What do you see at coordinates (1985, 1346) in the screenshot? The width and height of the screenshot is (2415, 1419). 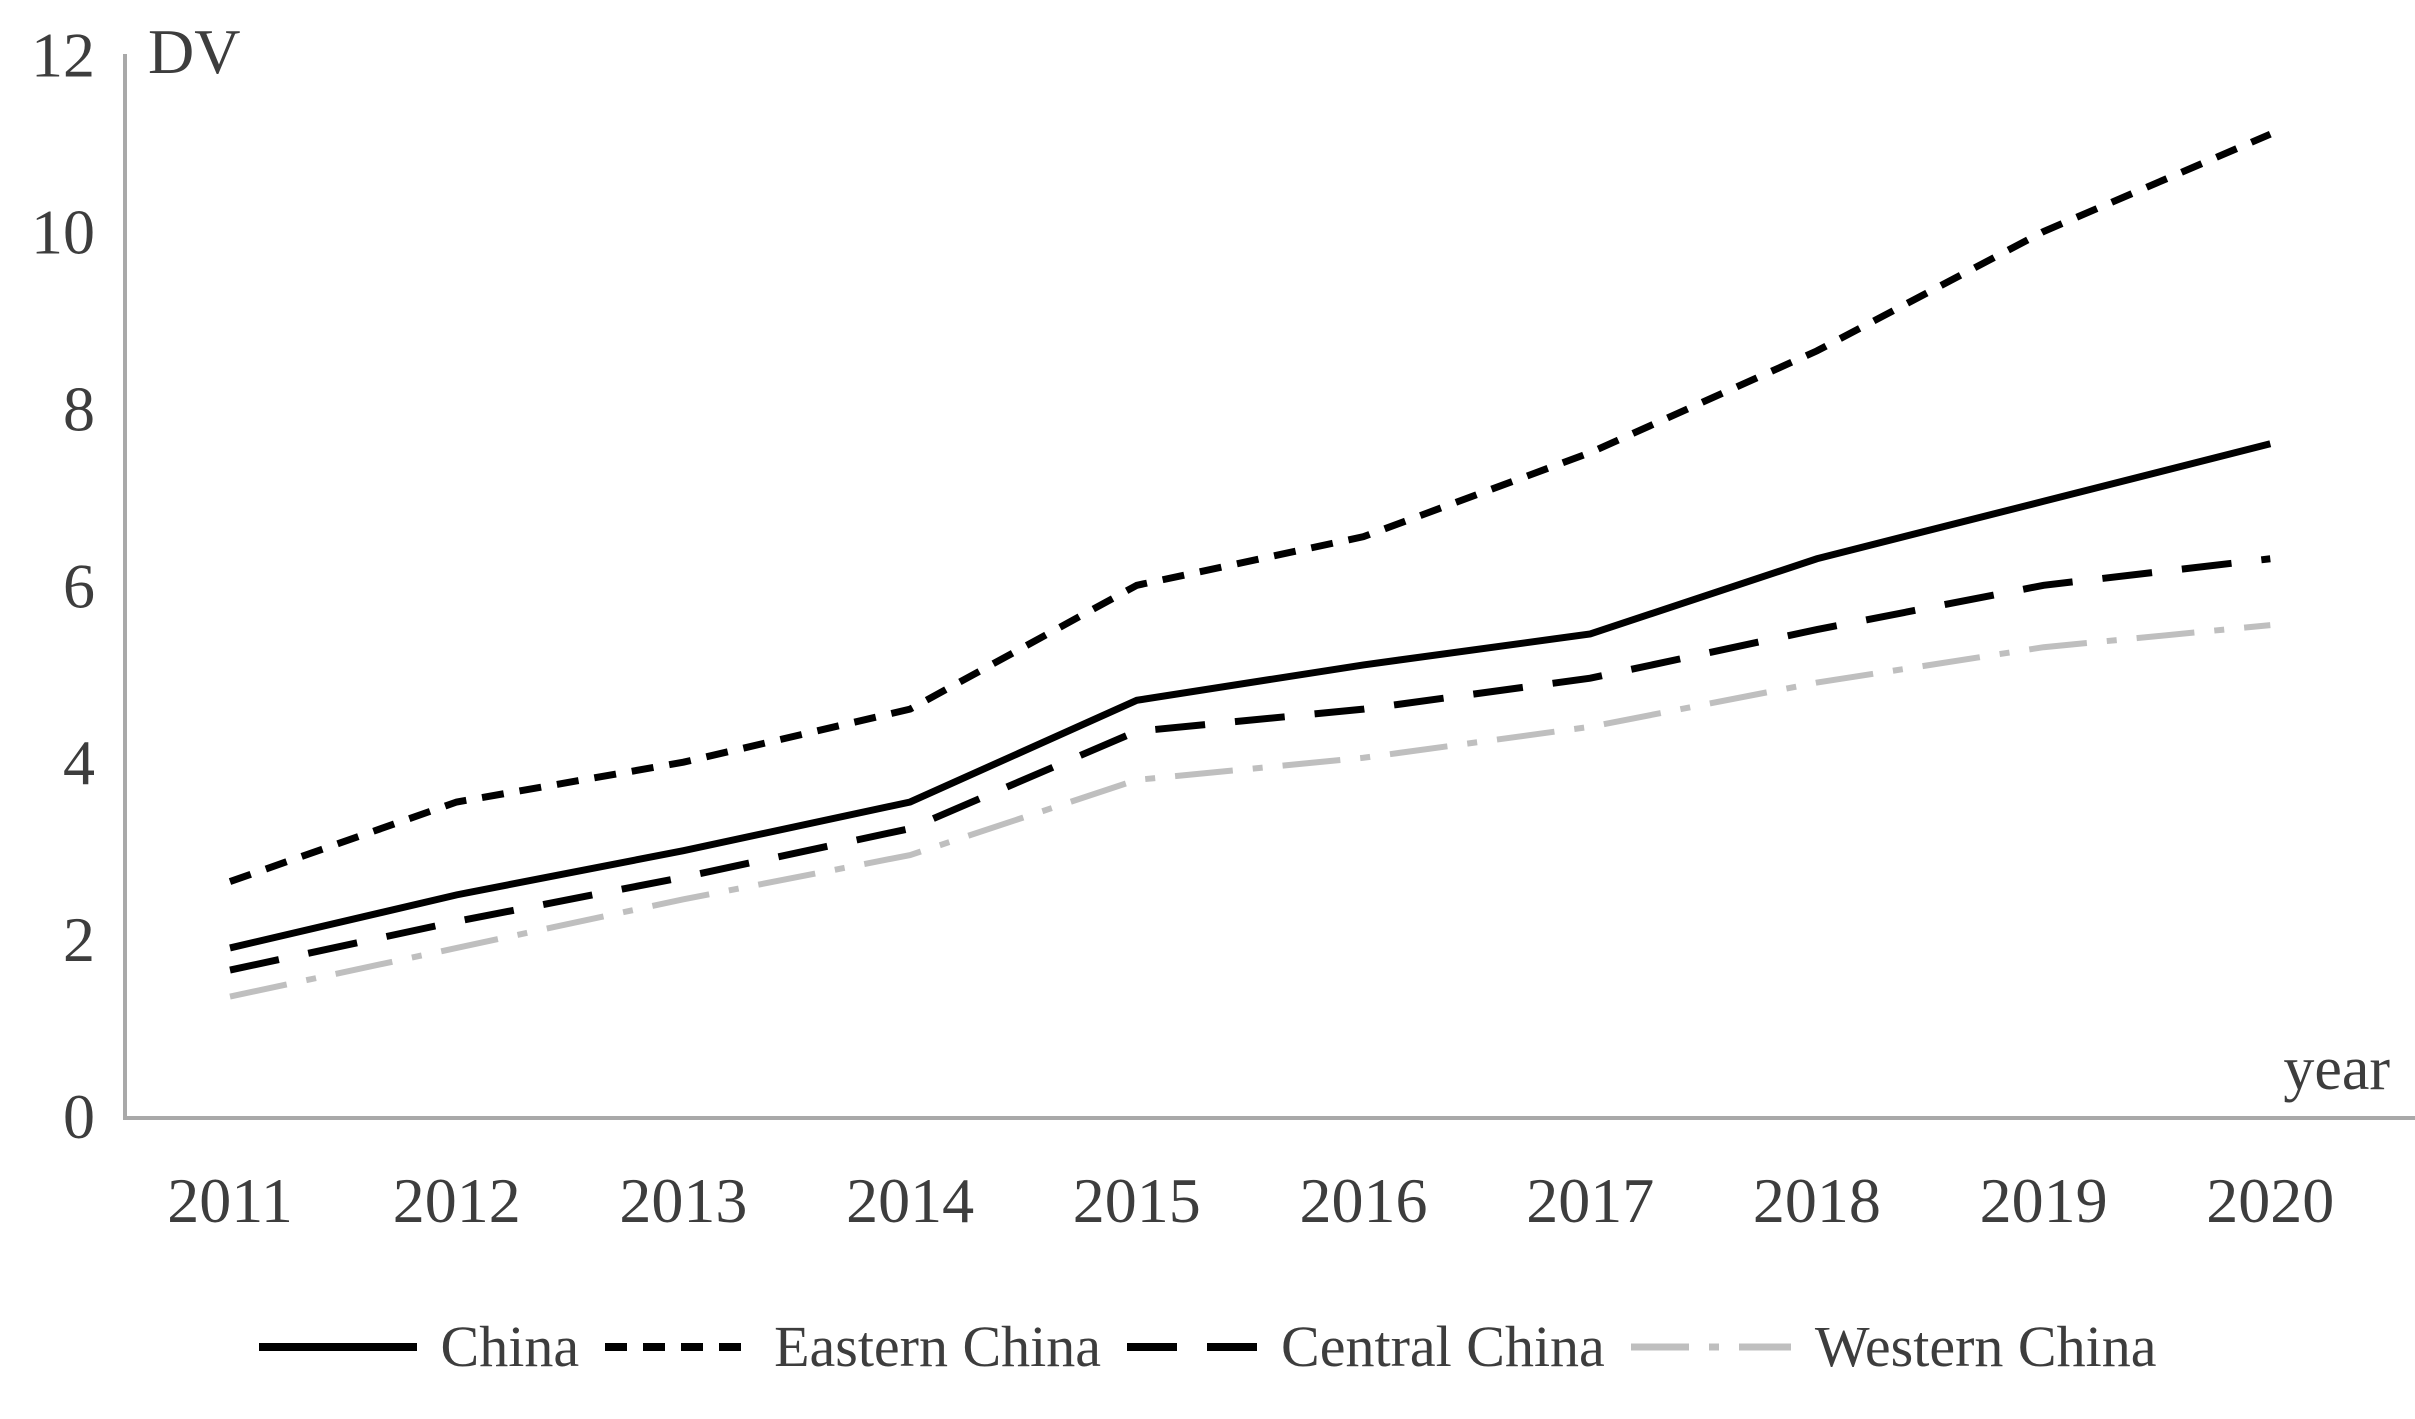 I see `legend-label: Western China` at bounding box center [1985, 1346].